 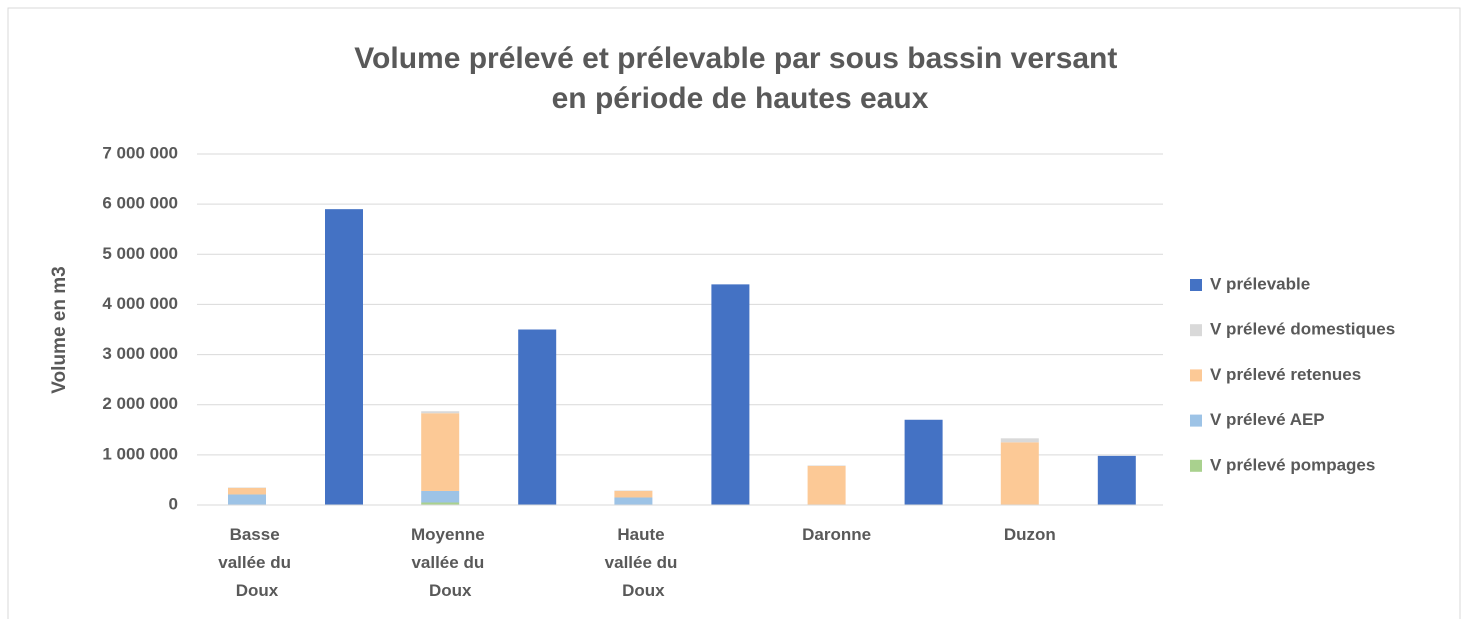 I want to click on x-tick-label: Daronne, so click(x=836, y=534).